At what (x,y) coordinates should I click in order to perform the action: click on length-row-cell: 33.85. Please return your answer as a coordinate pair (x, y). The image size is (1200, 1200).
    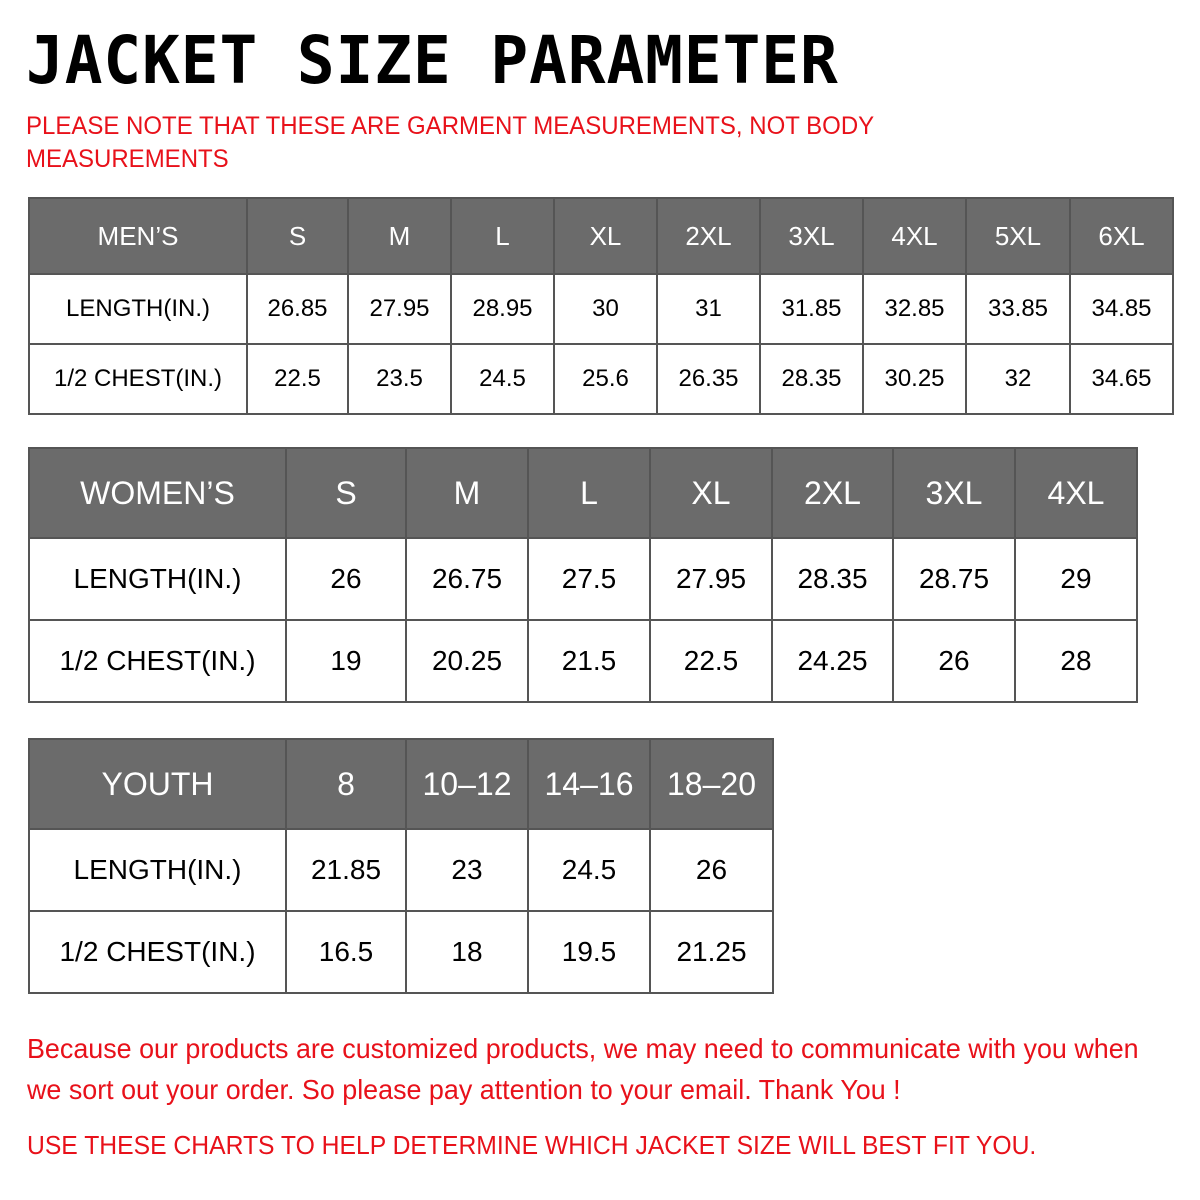
    Looking at the image, I should click on (1018, 309).